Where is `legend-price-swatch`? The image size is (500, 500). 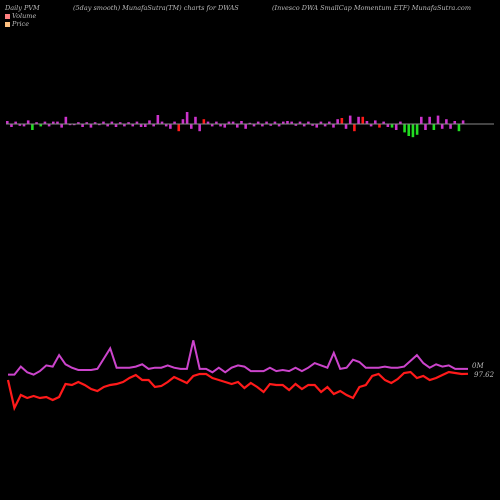 legend-price-swatch is located at coordinates (7, 24).